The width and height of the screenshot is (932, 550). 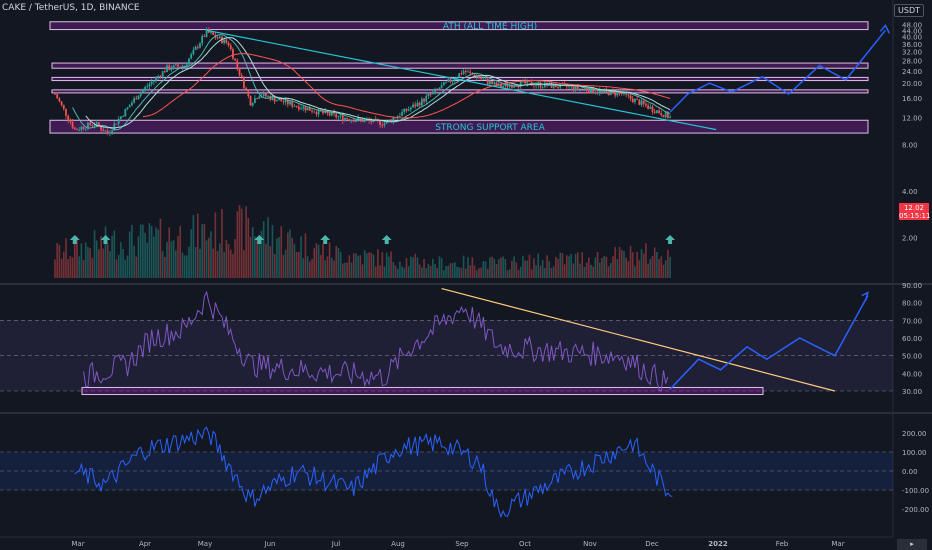 I want to click on last-price: 12.02, so click(x=914, y=208).